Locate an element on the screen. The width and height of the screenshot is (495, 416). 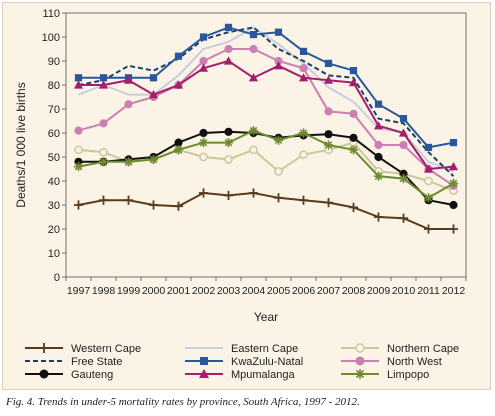
x-tick-label: 2011 is located at coordinates (428, 291).